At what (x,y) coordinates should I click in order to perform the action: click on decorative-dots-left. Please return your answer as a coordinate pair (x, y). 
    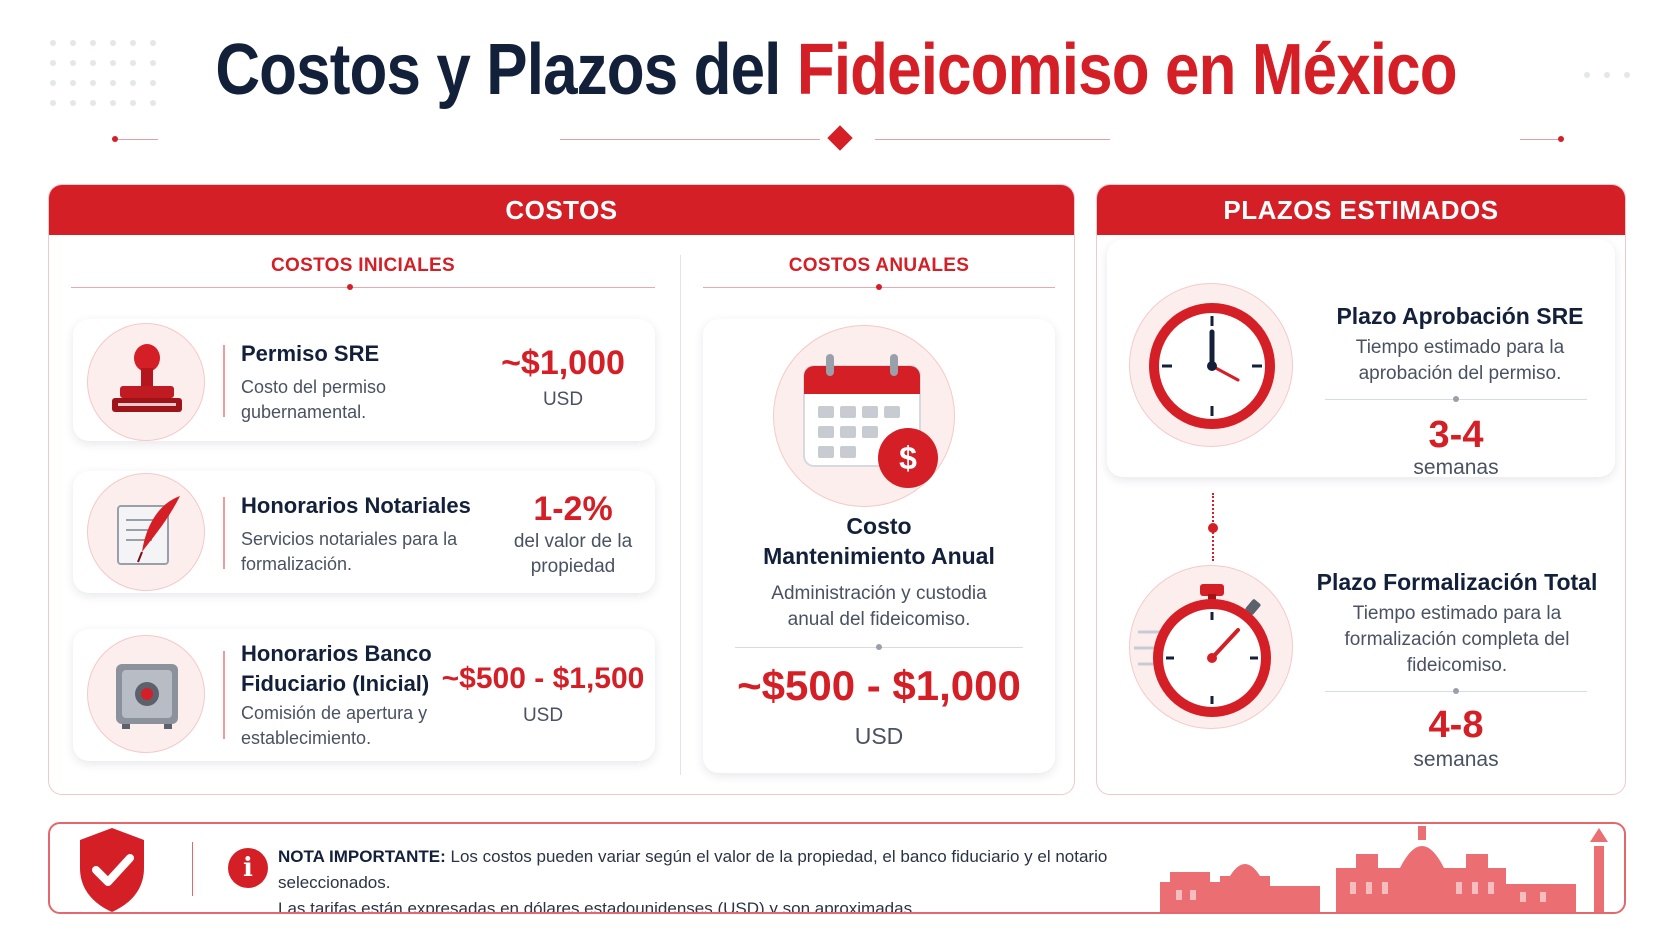
    Looking at the image, I should click on (103, 73).